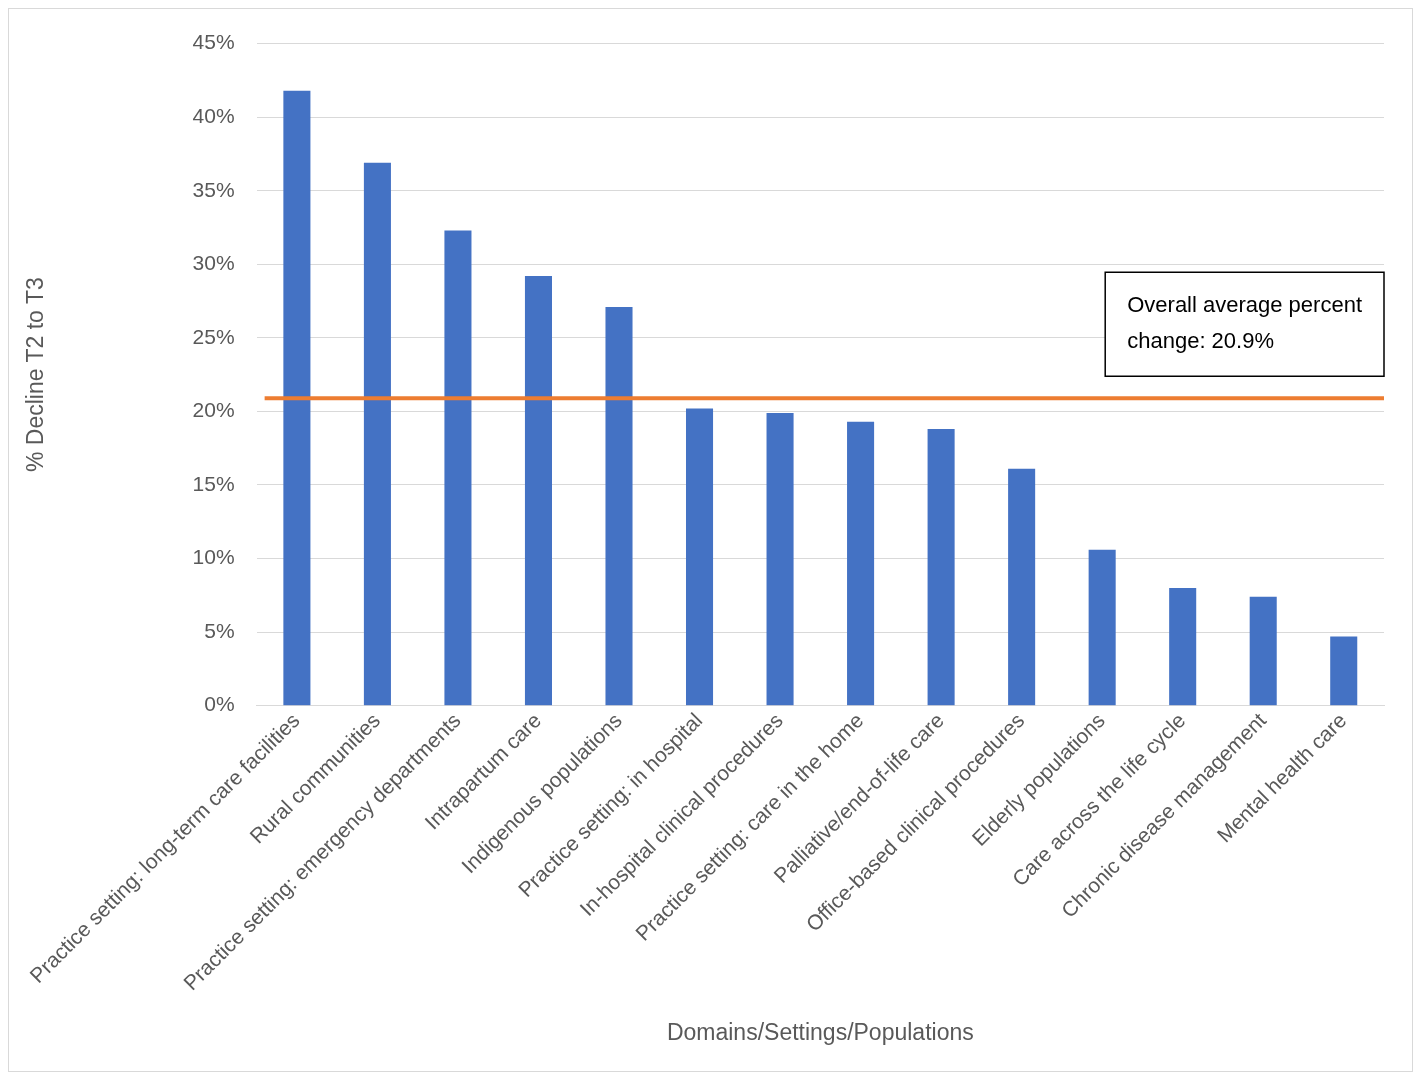 The image size is (1421, 1080). What do you see at coordinates (213, 263) in the screenshot?
I see `y-tick-label: 30%` at bounding box center [213, 263].